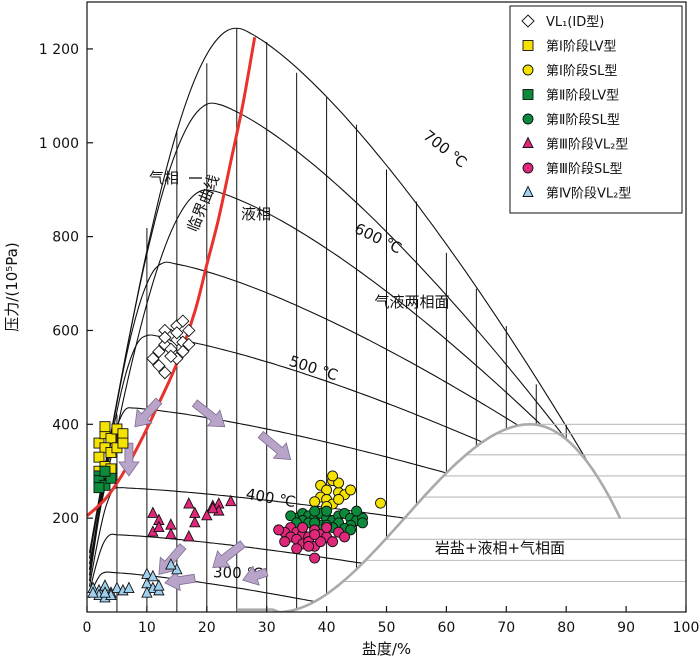 The height and width of the screenshot is (661, 700). What do you see at coordinates (581, 47) in the screenshot?
I see `legend-label: 第Ⅰ阶段LV型` at bounding box center [581, 47].